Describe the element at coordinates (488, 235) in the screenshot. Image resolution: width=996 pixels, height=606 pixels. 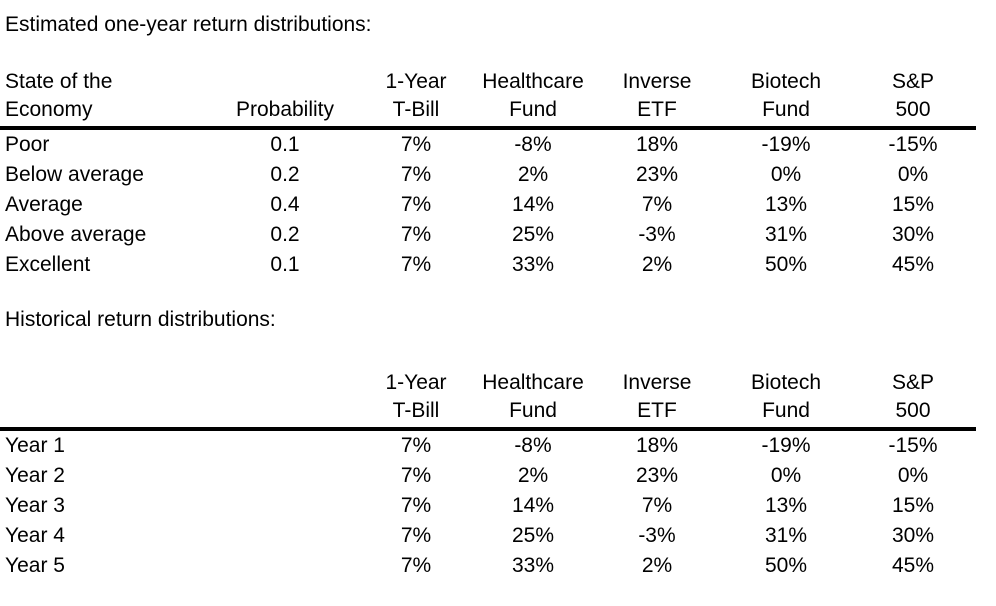
I see `table-row: Above average 0.2 7% 25% -3% 31% 30%` at that location.